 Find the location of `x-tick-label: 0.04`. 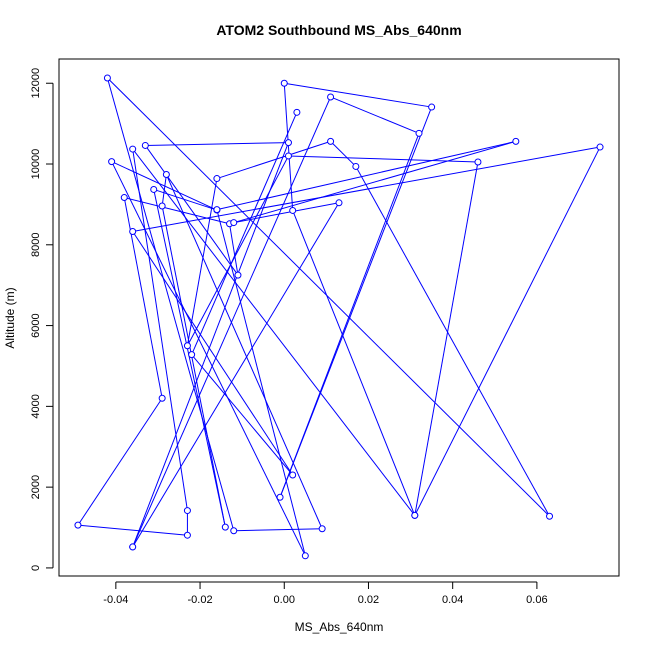

x-tick-label: 0.04 is located at coordinates (452, 600).